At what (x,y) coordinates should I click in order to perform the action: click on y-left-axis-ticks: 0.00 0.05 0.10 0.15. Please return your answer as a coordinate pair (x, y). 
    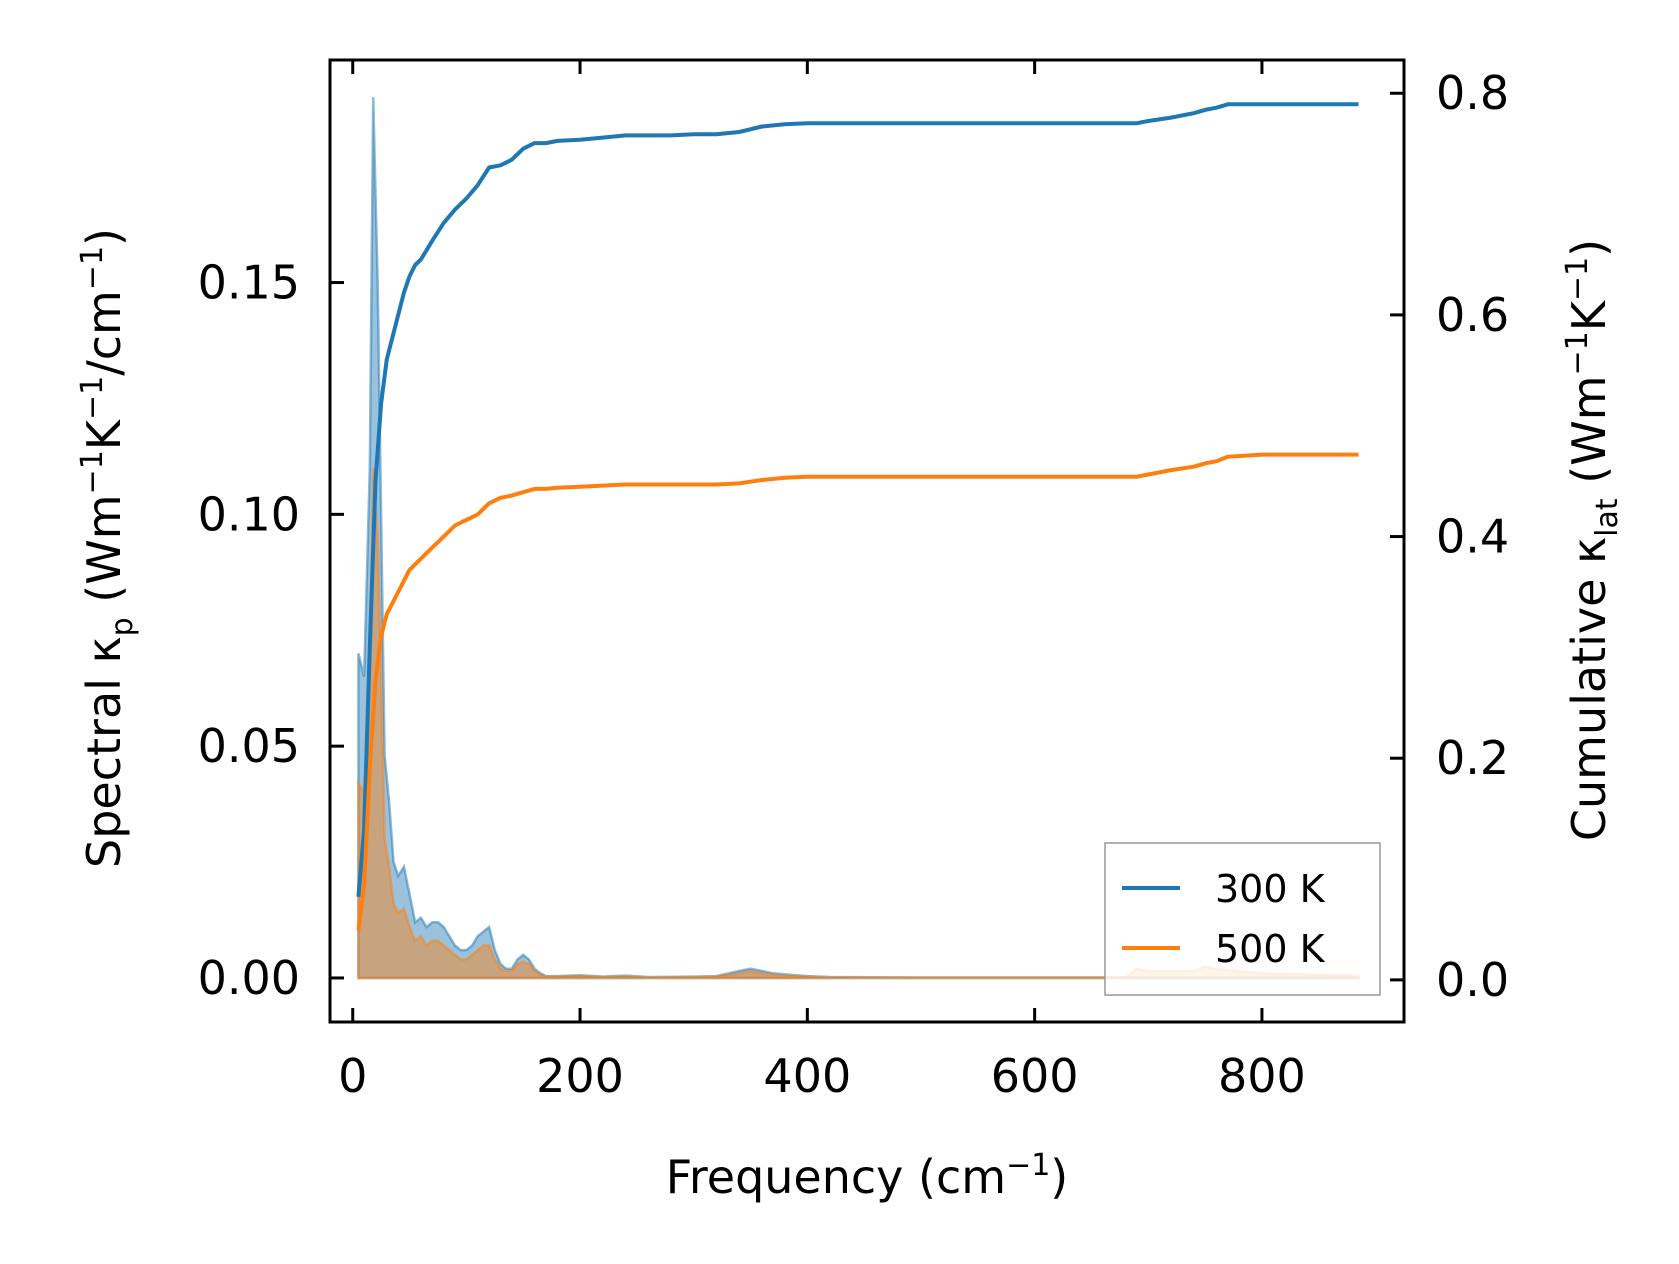
    Looking at the image, I should click on (271, 630).